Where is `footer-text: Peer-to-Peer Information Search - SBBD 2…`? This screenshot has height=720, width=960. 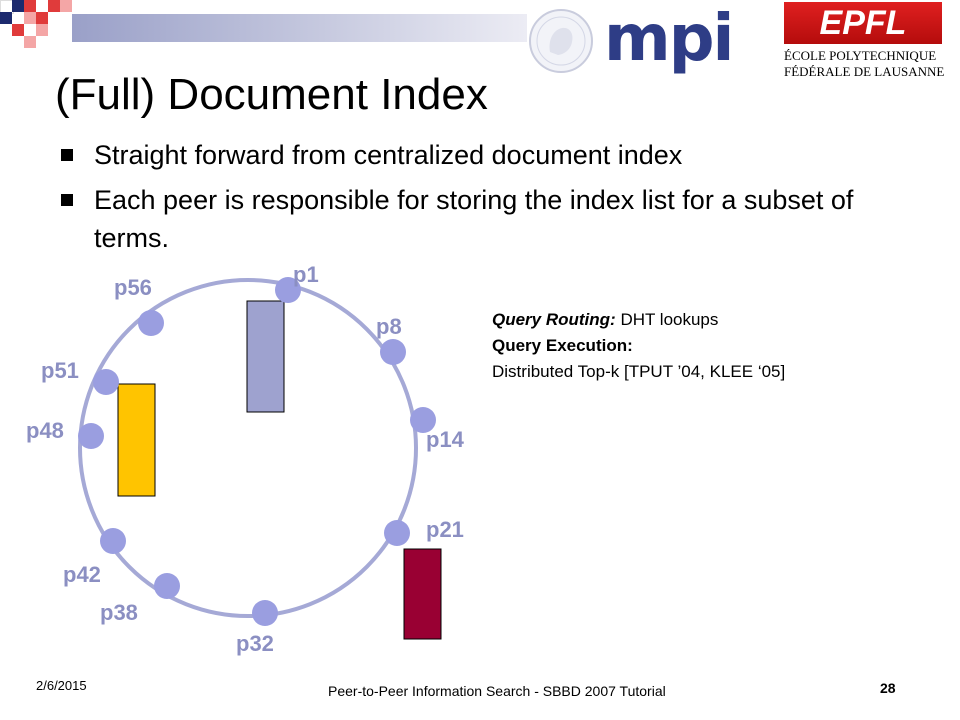 footer-text: Peer-to-Peer Information Search - SBBD 2… is located at coordinates (497, 691).